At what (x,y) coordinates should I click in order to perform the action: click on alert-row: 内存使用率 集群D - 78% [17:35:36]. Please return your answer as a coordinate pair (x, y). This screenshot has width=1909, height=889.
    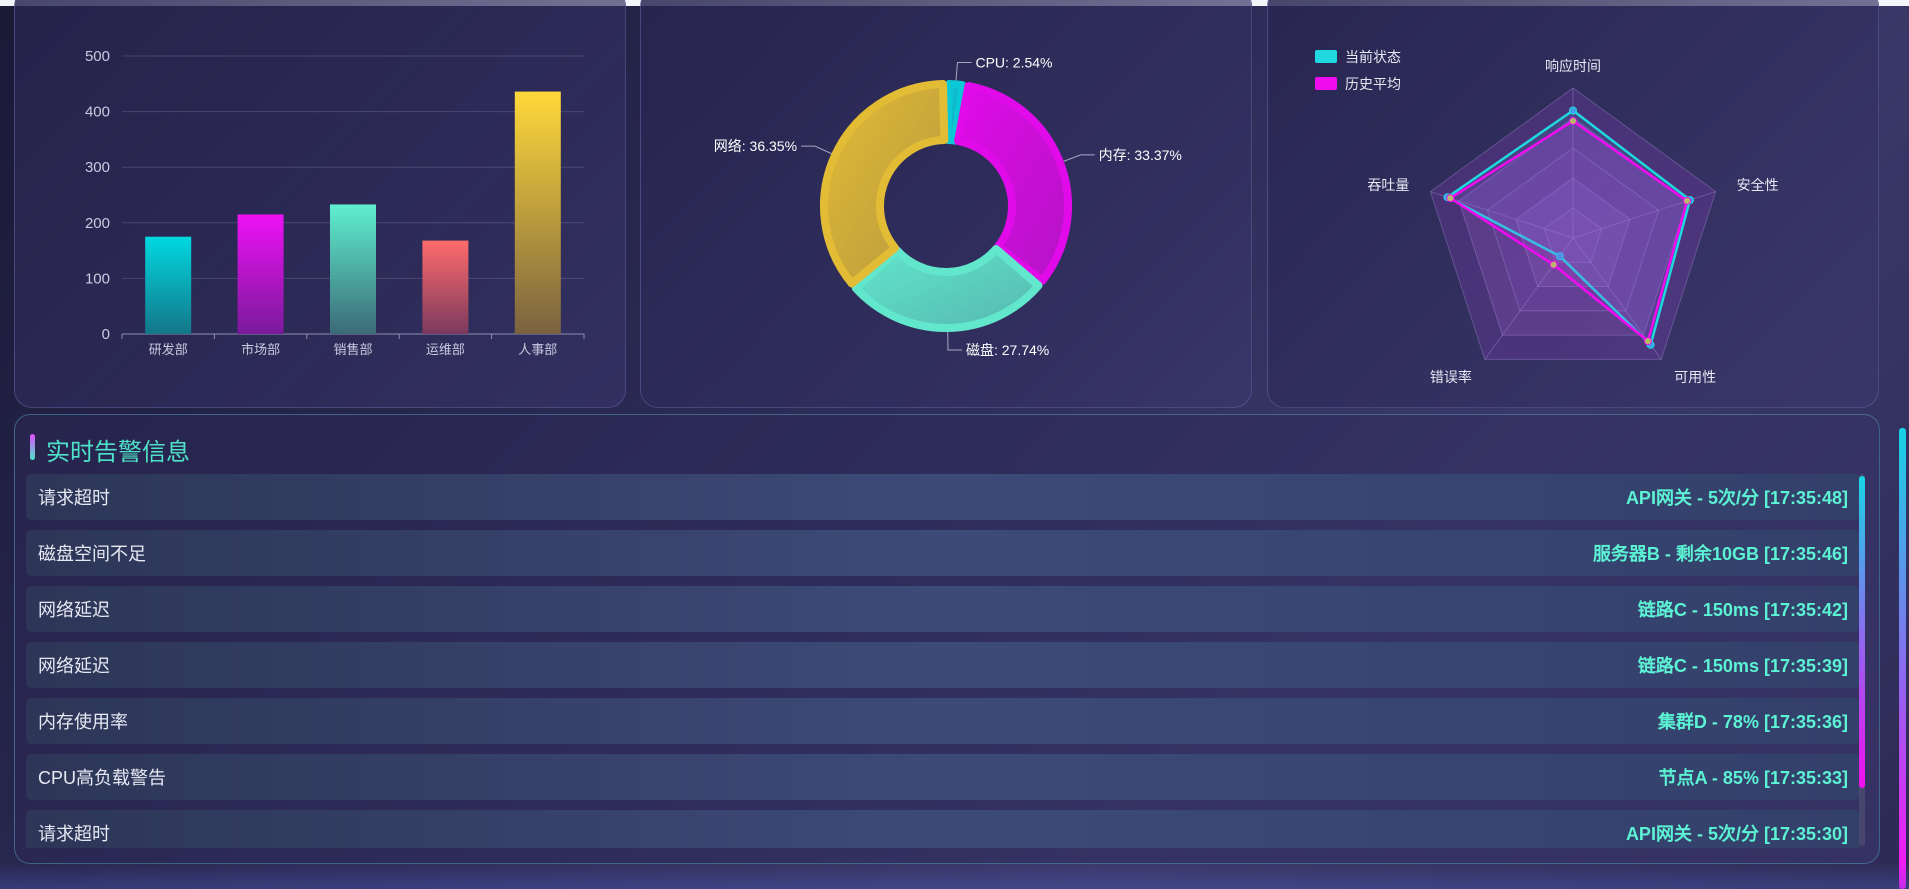
    Looking at the image, I should click on (943, 721).